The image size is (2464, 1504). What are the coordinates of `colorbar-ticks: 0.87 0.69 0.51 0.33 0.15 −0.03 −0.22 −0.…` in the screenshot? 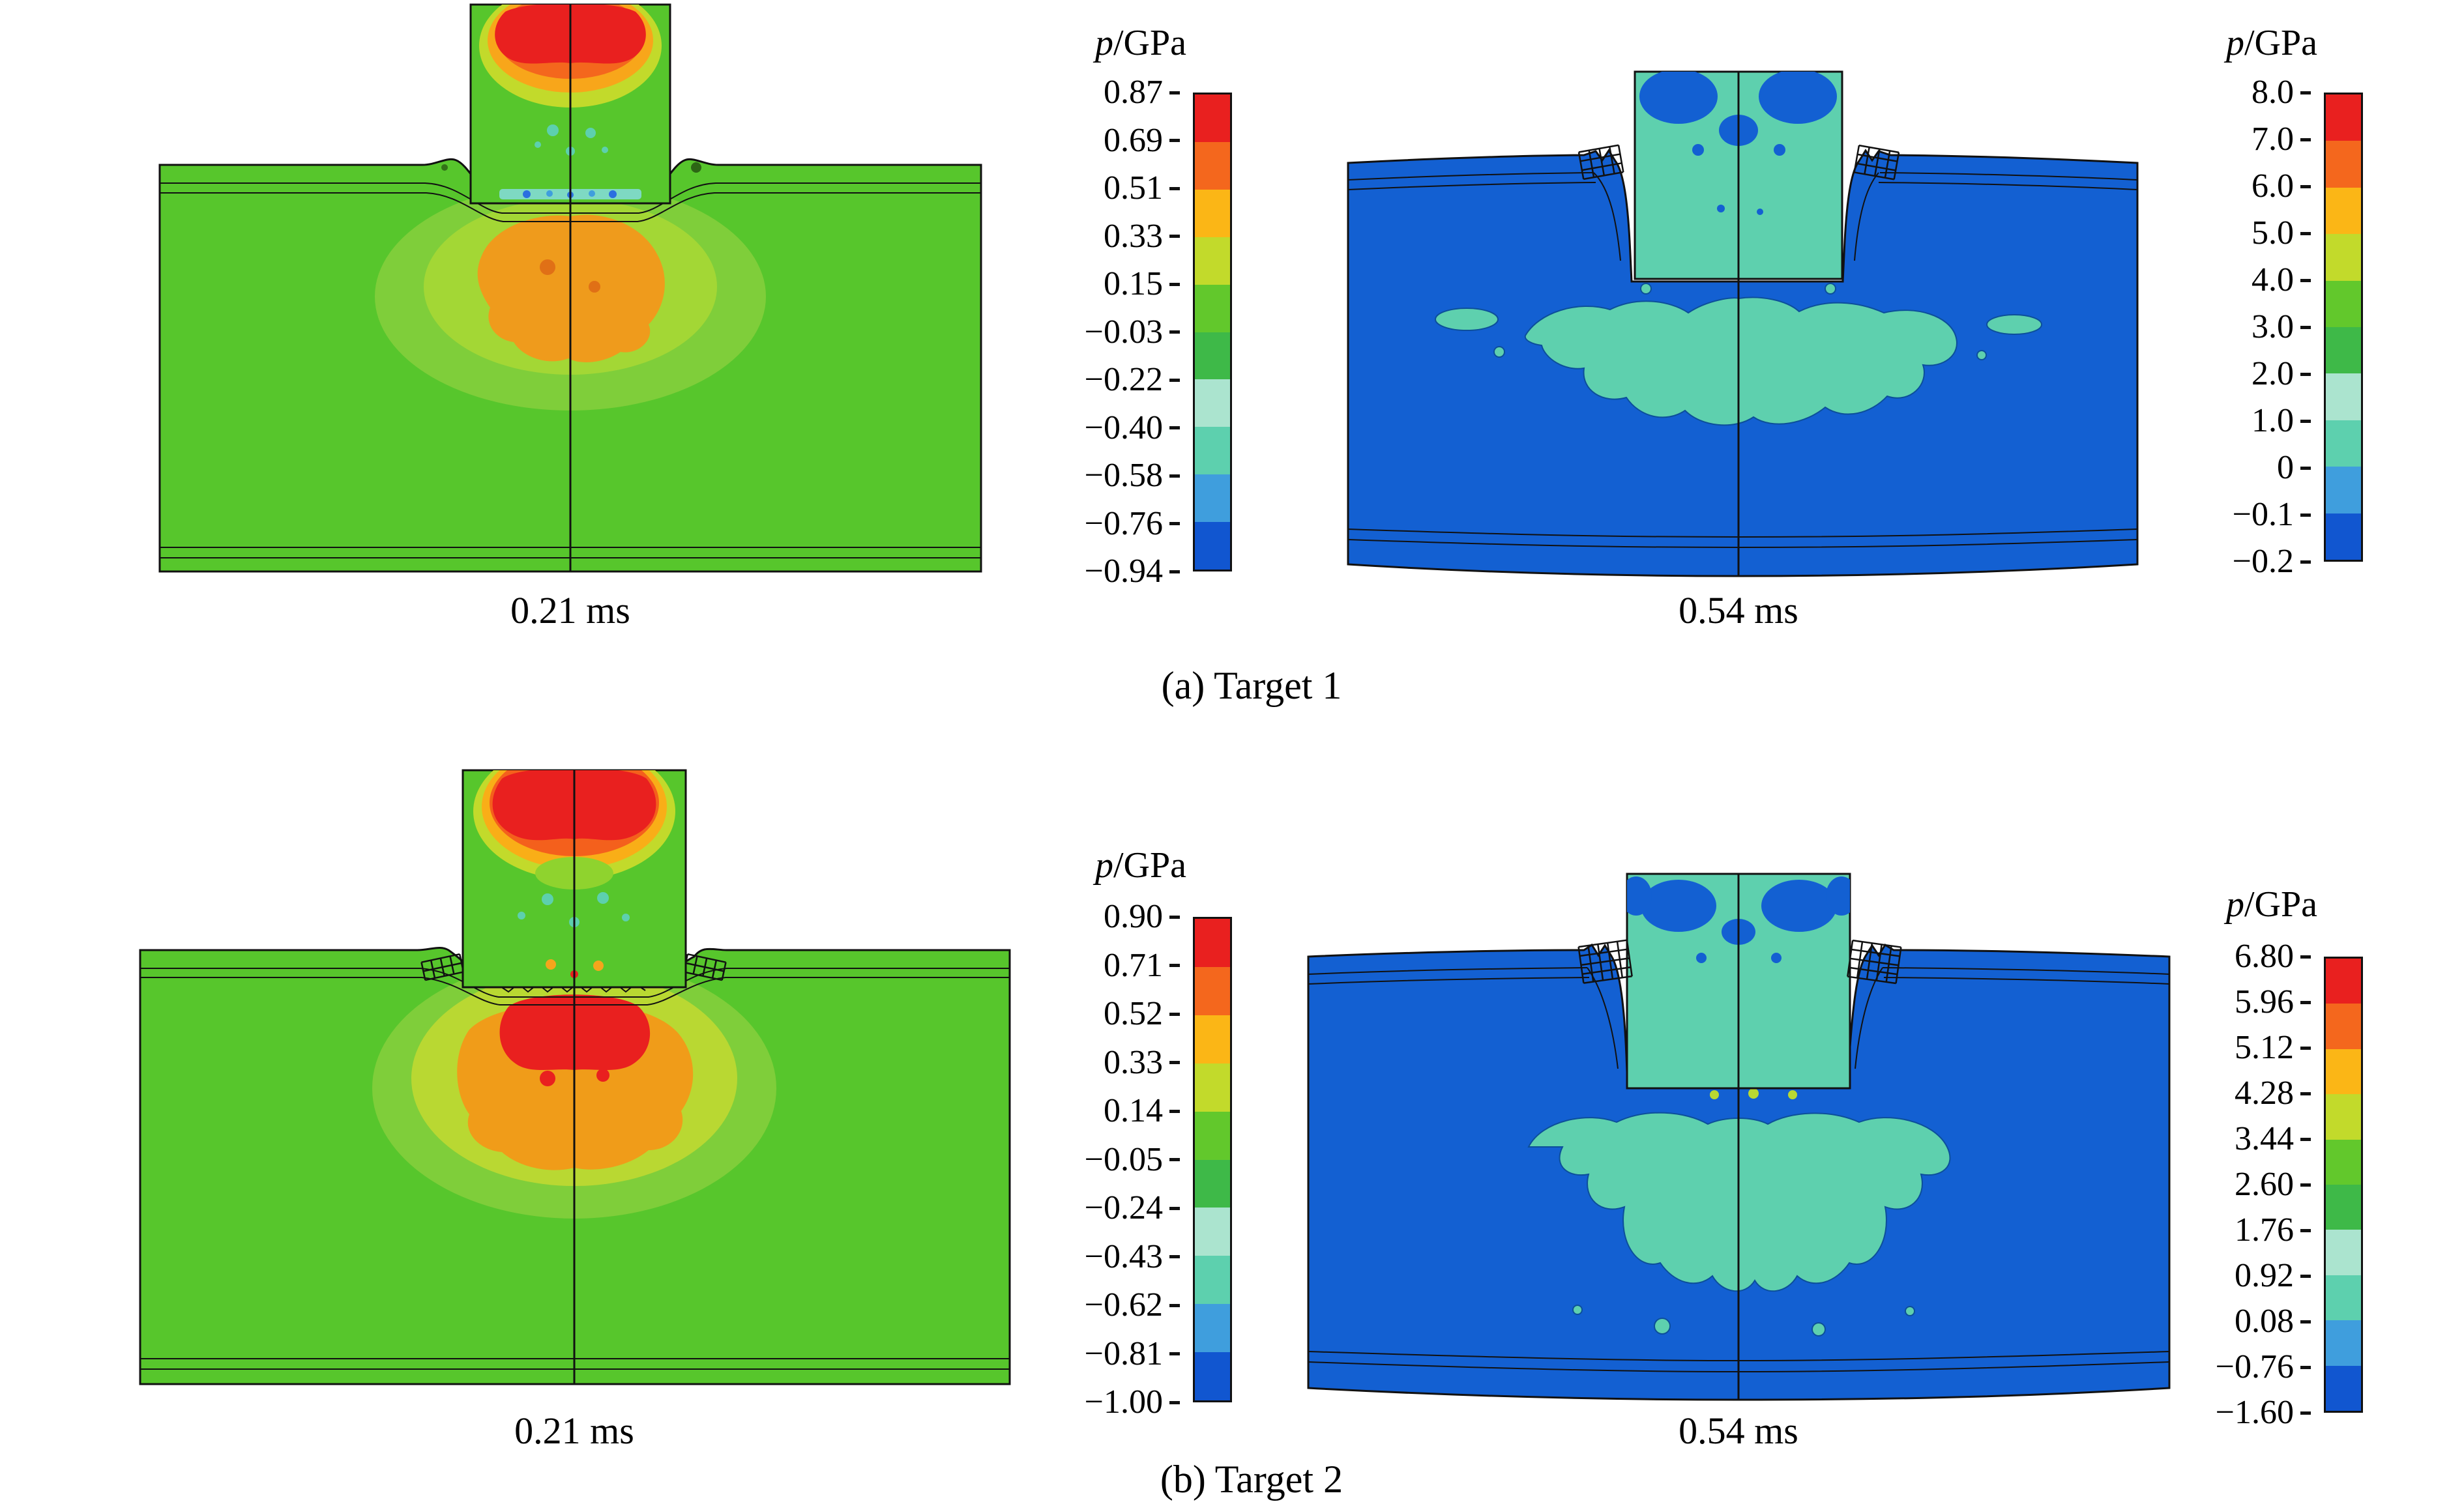 It's located at (1115, 332).